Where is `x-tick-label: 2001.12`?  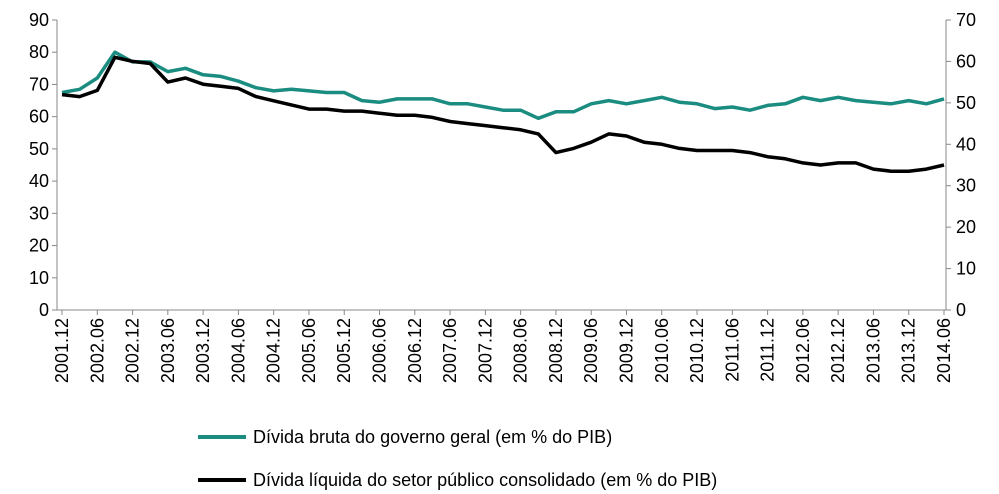 x-tick-label: 2001.12 is located at coordinates (62, 350).